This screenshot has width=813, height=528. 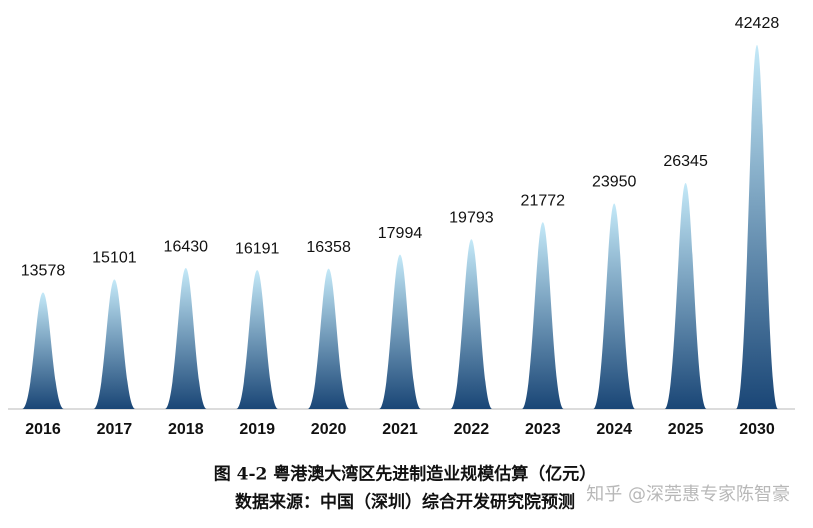 I want to click on chart-title: 图 4-2 粤港澳大湾区先进制造业规模估算（亿元）, so click(x=405, y=474).